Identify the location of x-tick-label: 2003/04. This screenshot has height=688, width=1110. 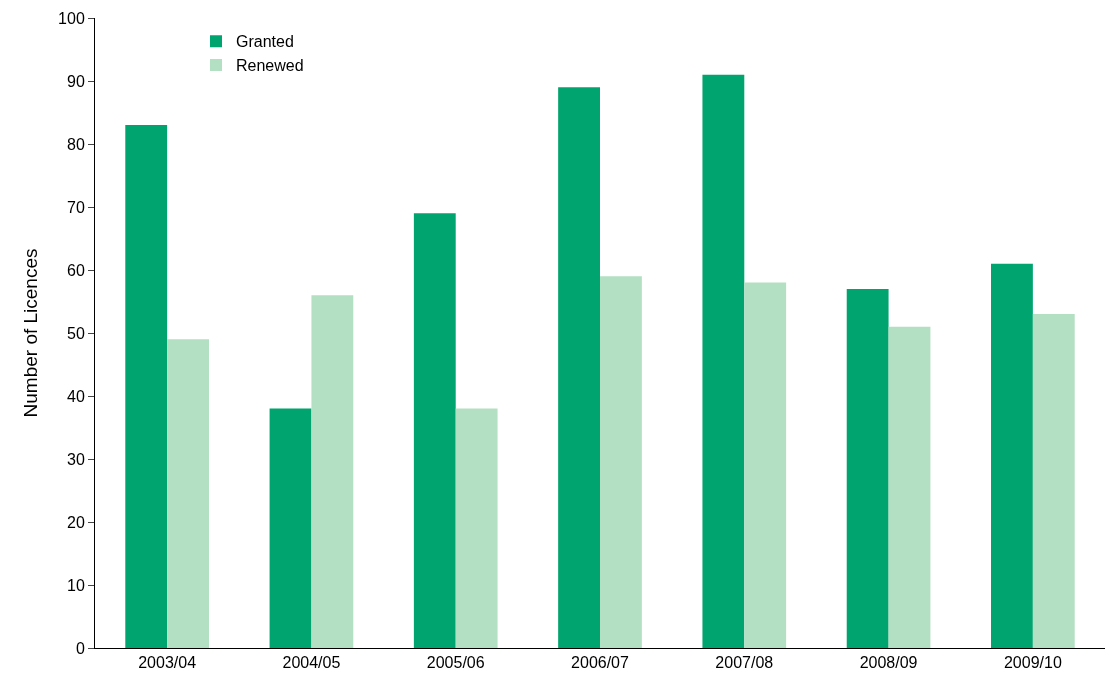
(167, 663).